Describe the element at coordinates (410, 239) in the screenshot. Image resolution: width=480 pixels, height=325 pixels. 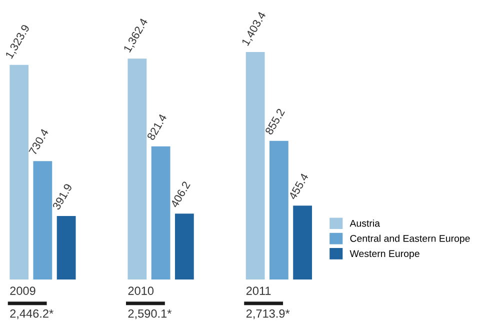
I see `legend-label: Central and Eastern Europe` at that location.